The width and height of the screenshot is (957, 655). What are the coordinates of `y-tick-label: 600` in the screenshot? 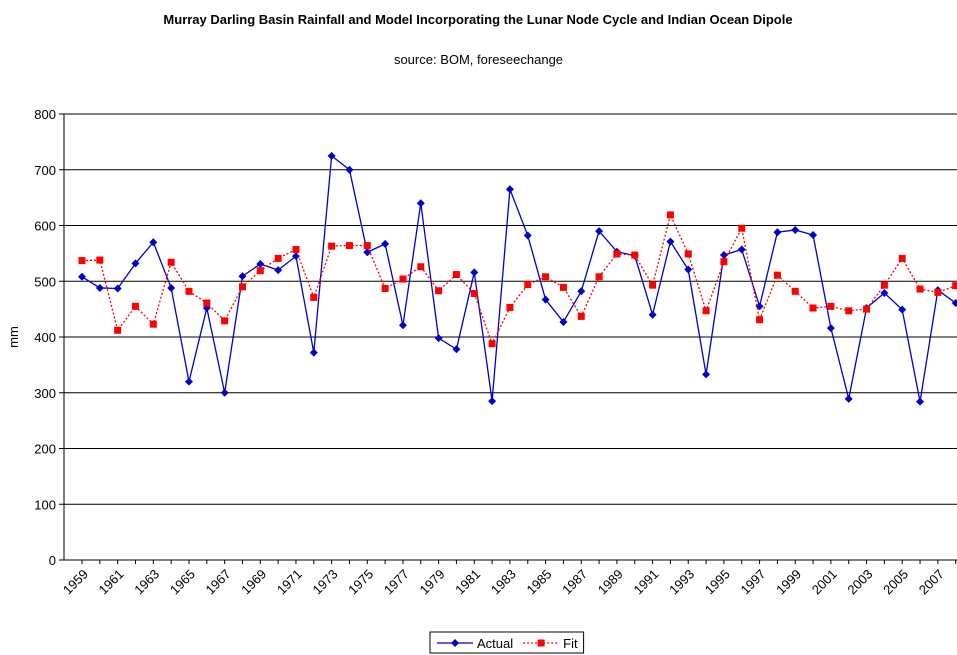 It's located at (45, 226).